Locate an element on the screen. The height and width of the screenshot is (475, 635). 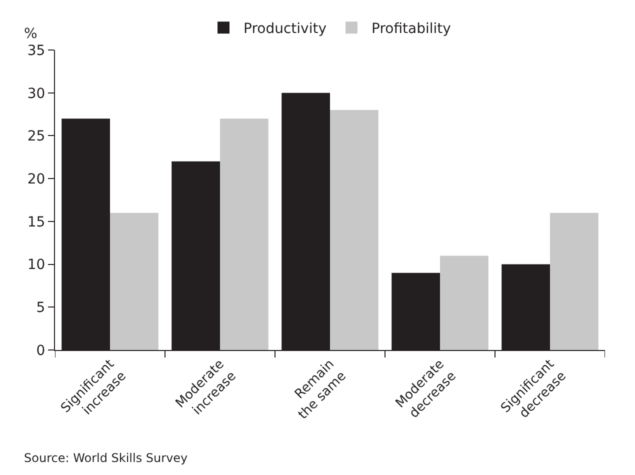
legend-label: Profitability is located at coordinates (411, 29).